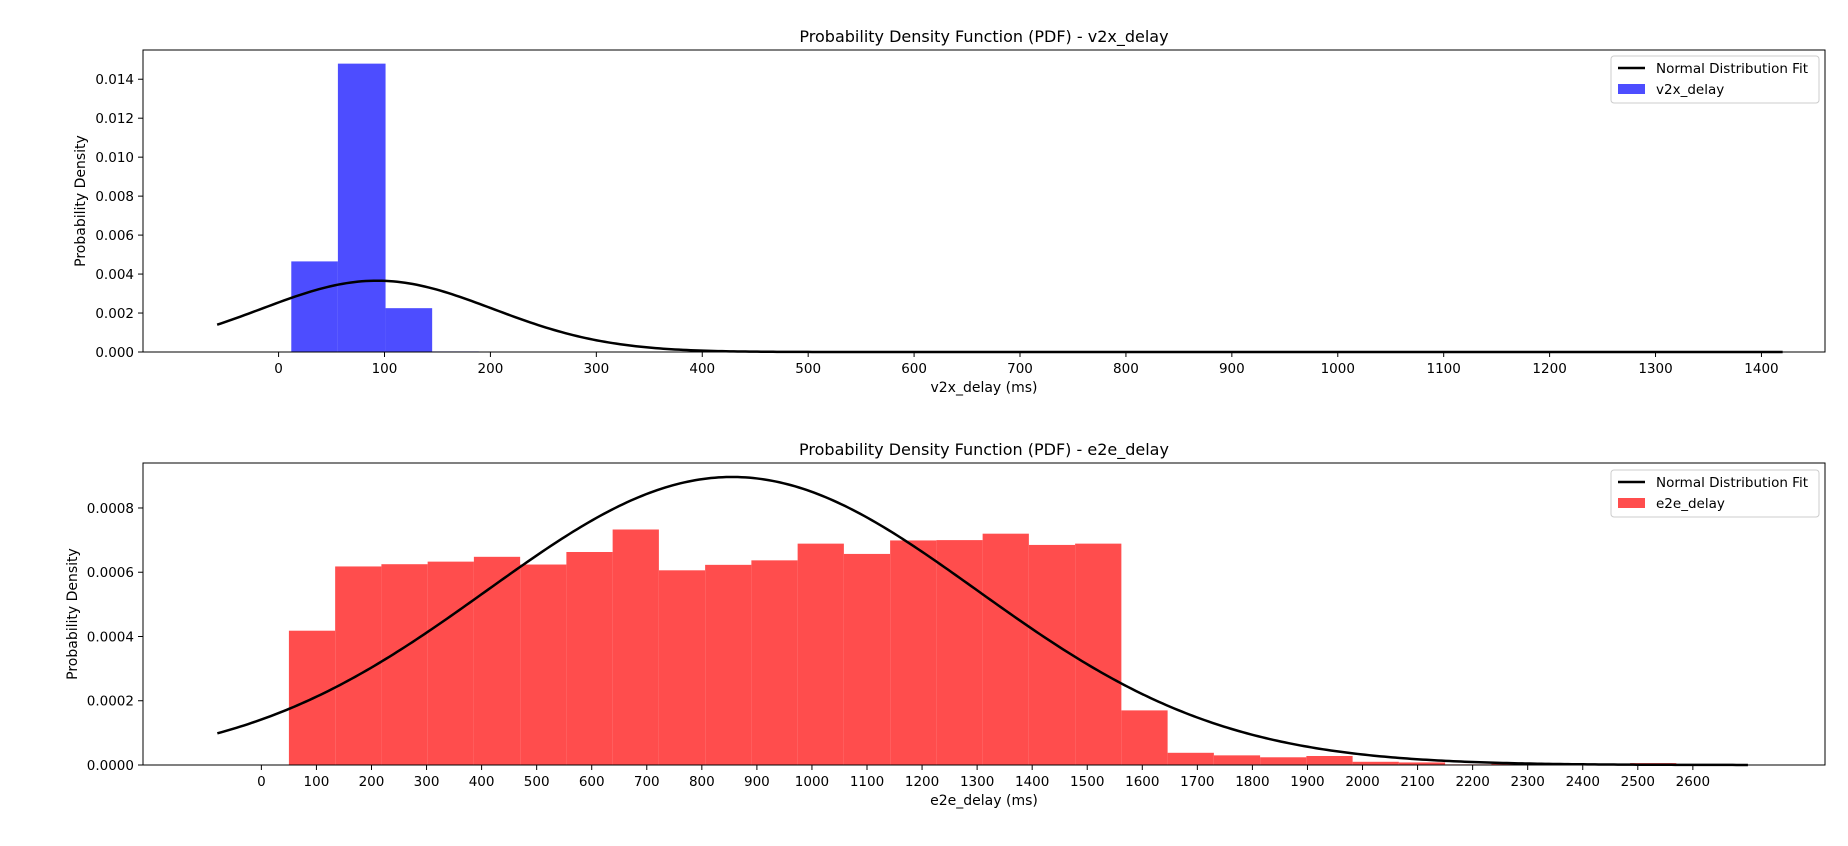 The width and height of the screenshot is (1848, 846). What do you see at coordinates (983, 388) in the screenshot?
I see `v2x-x-axis-label: v2x_delay (ms)` at bounding box center [983, 388].